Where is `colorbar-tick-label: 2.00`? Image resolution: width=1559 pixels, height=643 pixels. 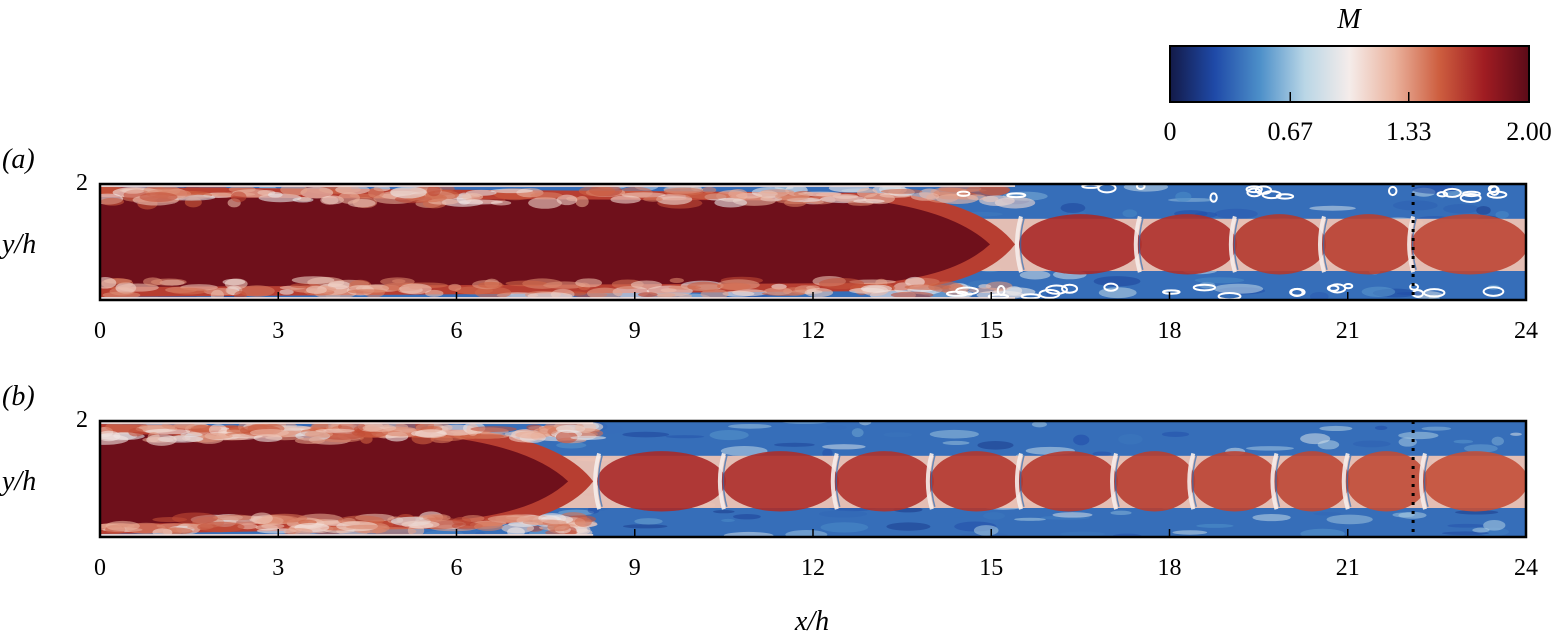 colorbar-tick-label: 2.00 is located at coordinates (1529, 131).